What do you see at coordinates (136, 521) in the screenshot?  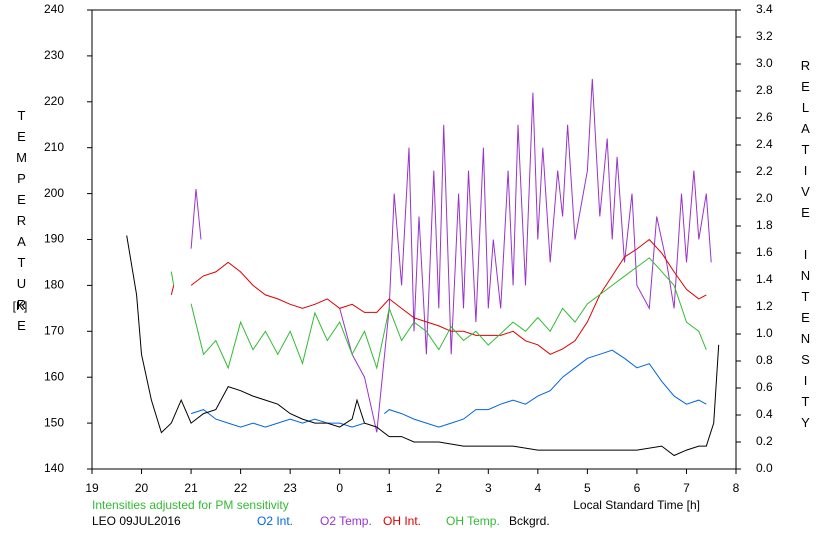 I see `station: LEO 09JUL2016` at bounding box center [136, 521].